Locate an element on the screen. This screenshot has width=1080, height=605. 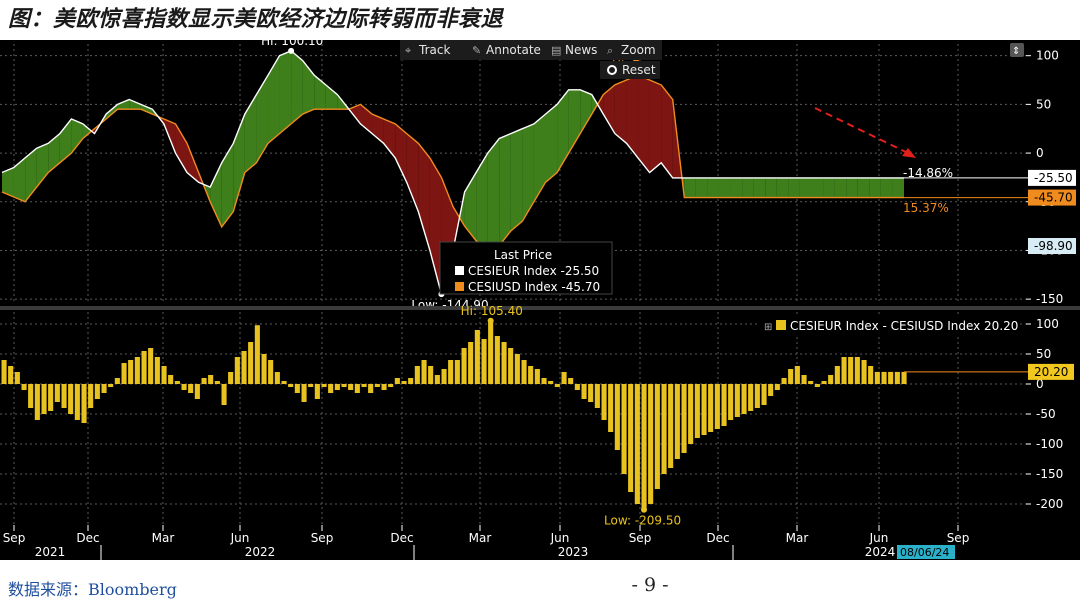
y-tick-label: -150 is located at coordinates (1049, 474).